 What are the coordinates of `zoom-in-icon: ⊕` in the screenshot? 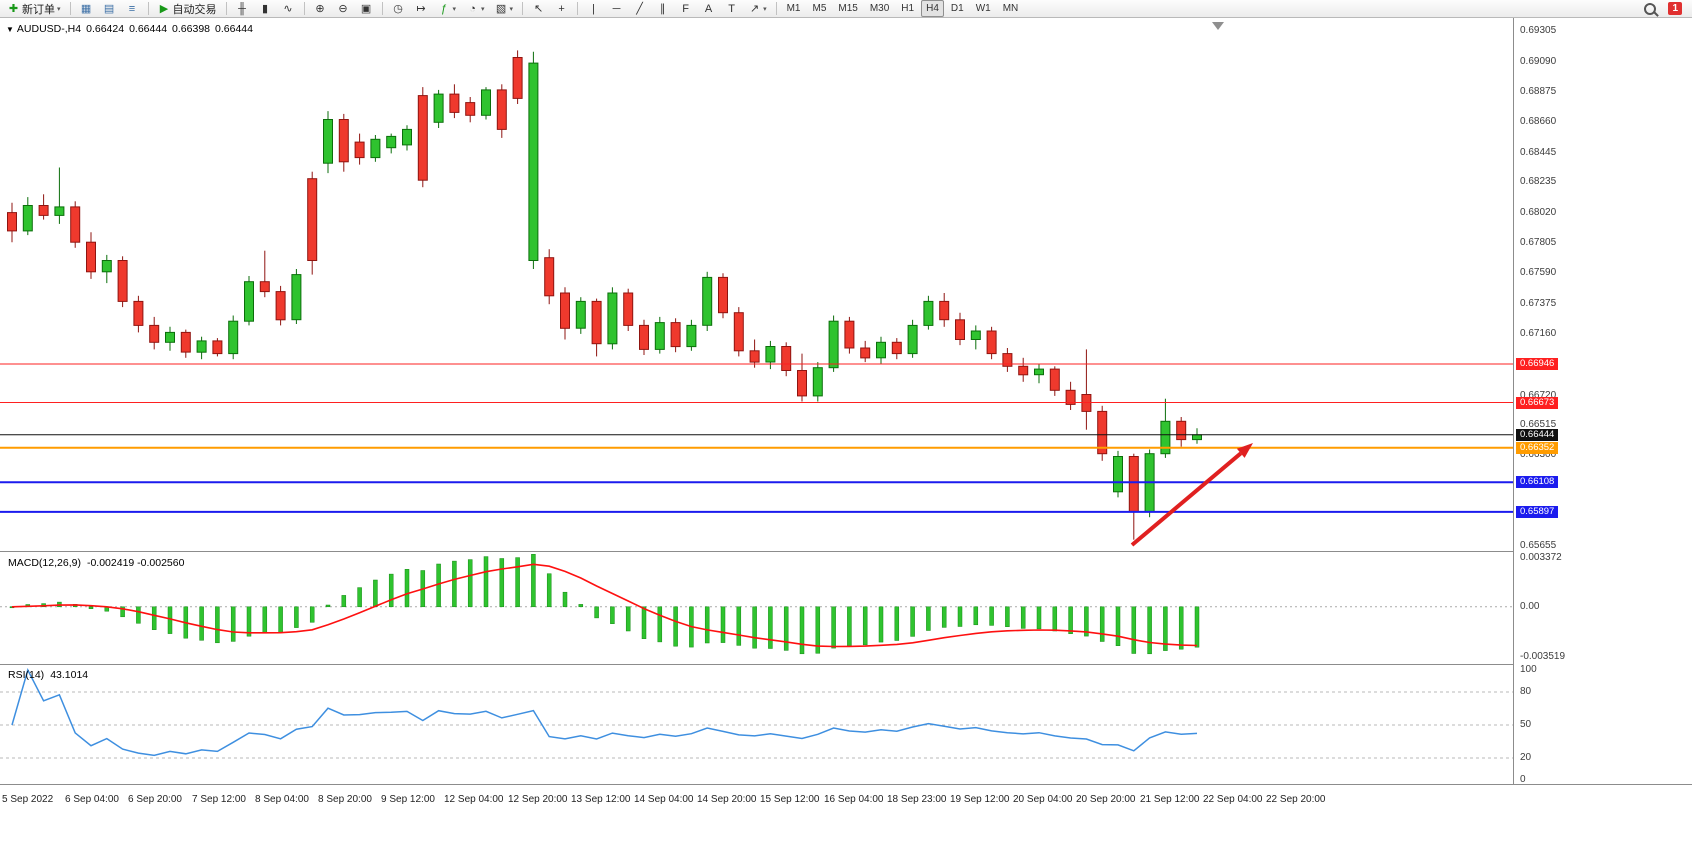 It's located at (320, 8).